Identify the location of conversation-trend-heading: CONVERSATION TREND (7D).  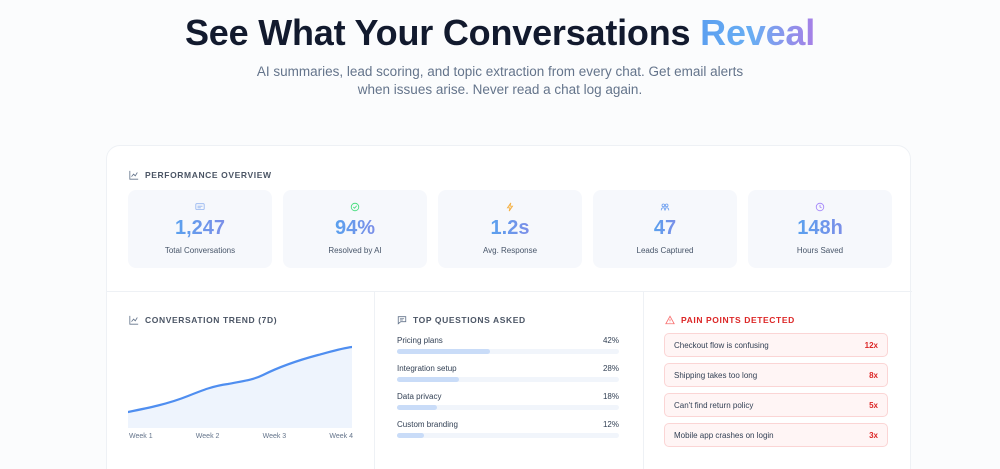
(203, 320).